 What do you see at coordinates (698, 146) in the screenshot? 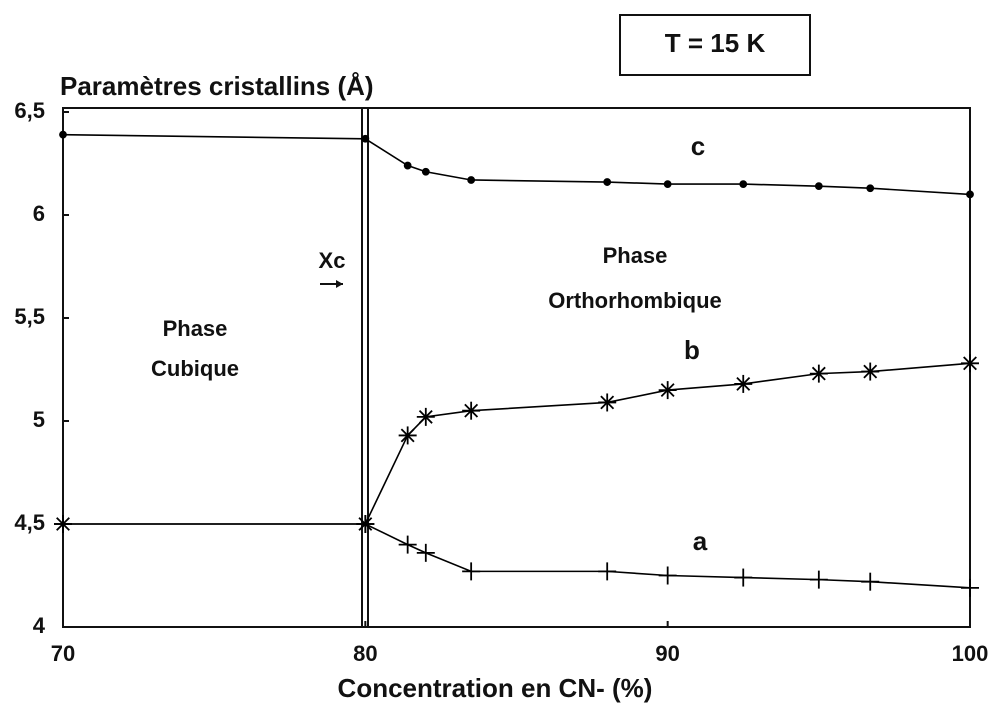
I see `series-label: c` at bounding box center [698, 146].